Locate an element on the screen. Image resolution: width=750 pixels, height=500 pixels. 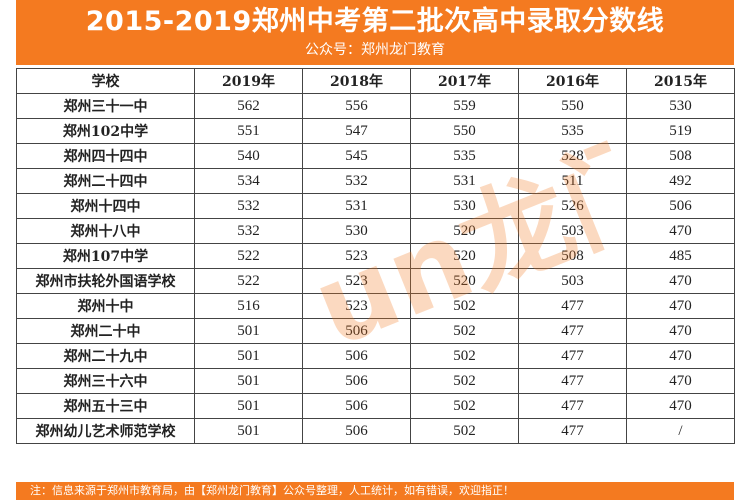
table-row: 郑州二十四中 534 532 531 511 492 is located at coordinates (375, 181).